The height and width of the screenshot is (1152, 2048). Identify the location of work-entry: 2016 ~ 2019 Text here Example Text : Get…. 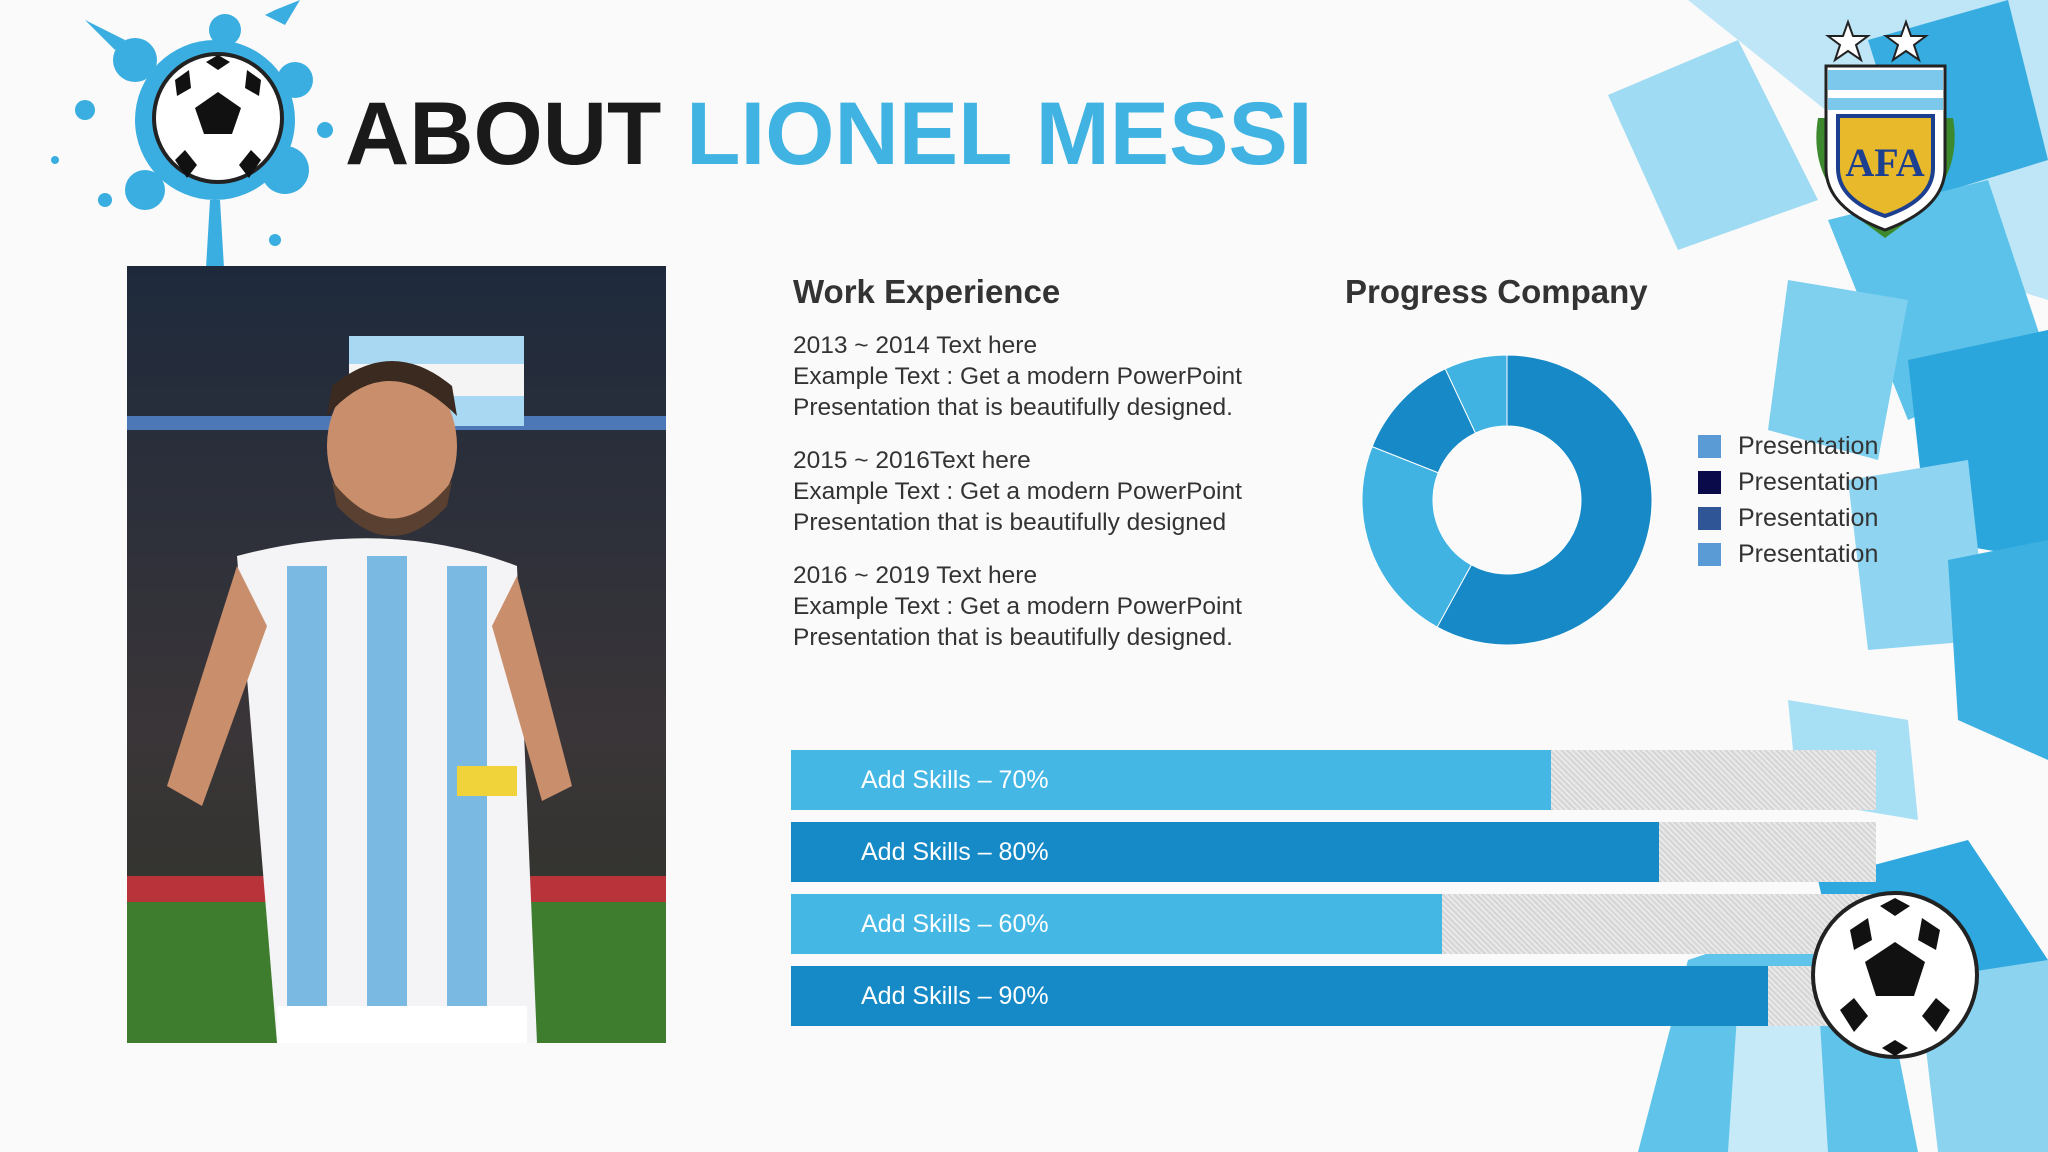
(1053, 606).